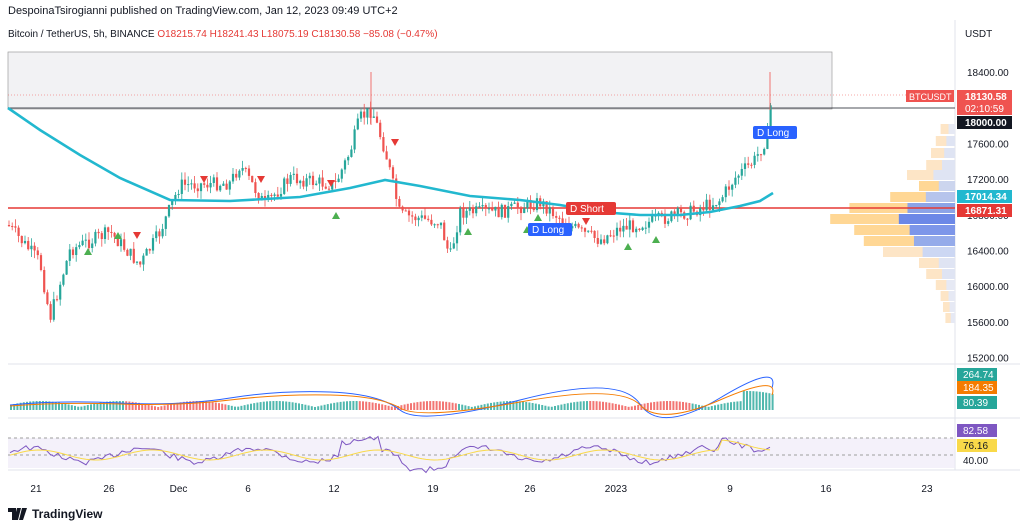 The width and height of the screenshot is (1024, 529). Describe the element at coordinates (988, 287) in the screenshot. I see `y-tick-label: 16000.00` at that location.